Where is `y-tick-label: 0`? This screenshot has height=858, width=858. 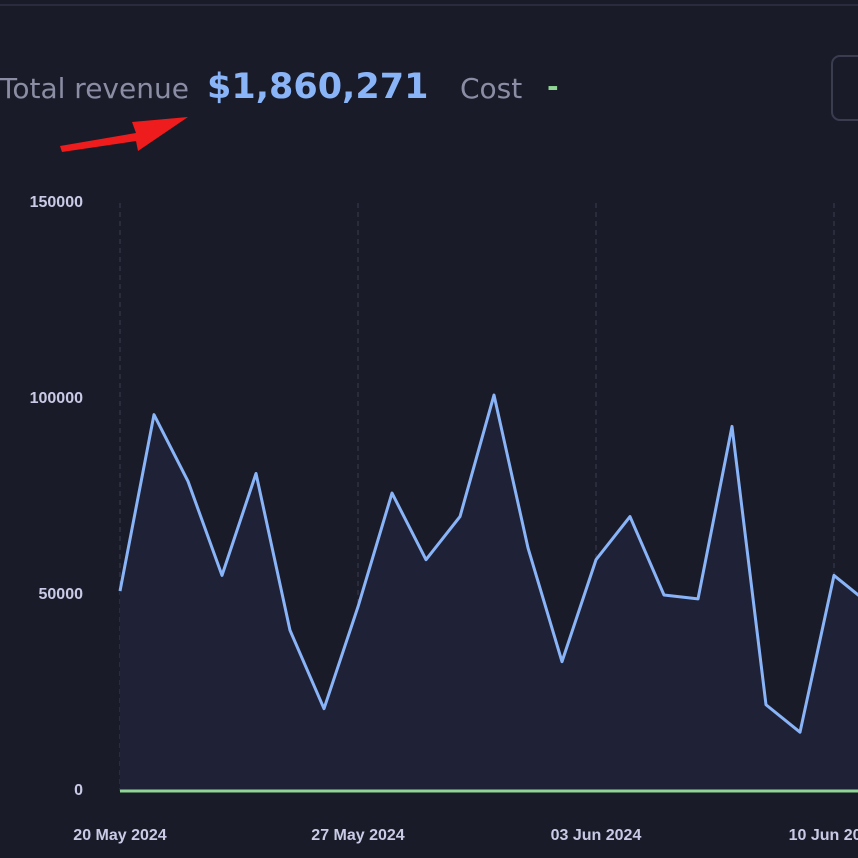 y-tick-label: 0 is located at coordinates (78, 790).